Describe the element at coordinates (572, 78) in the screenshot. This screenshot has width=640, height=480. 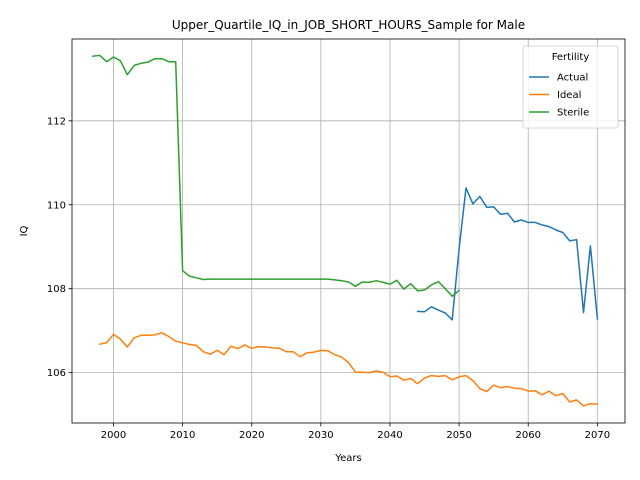
I see `legend-label-actual: Actual` at that location.